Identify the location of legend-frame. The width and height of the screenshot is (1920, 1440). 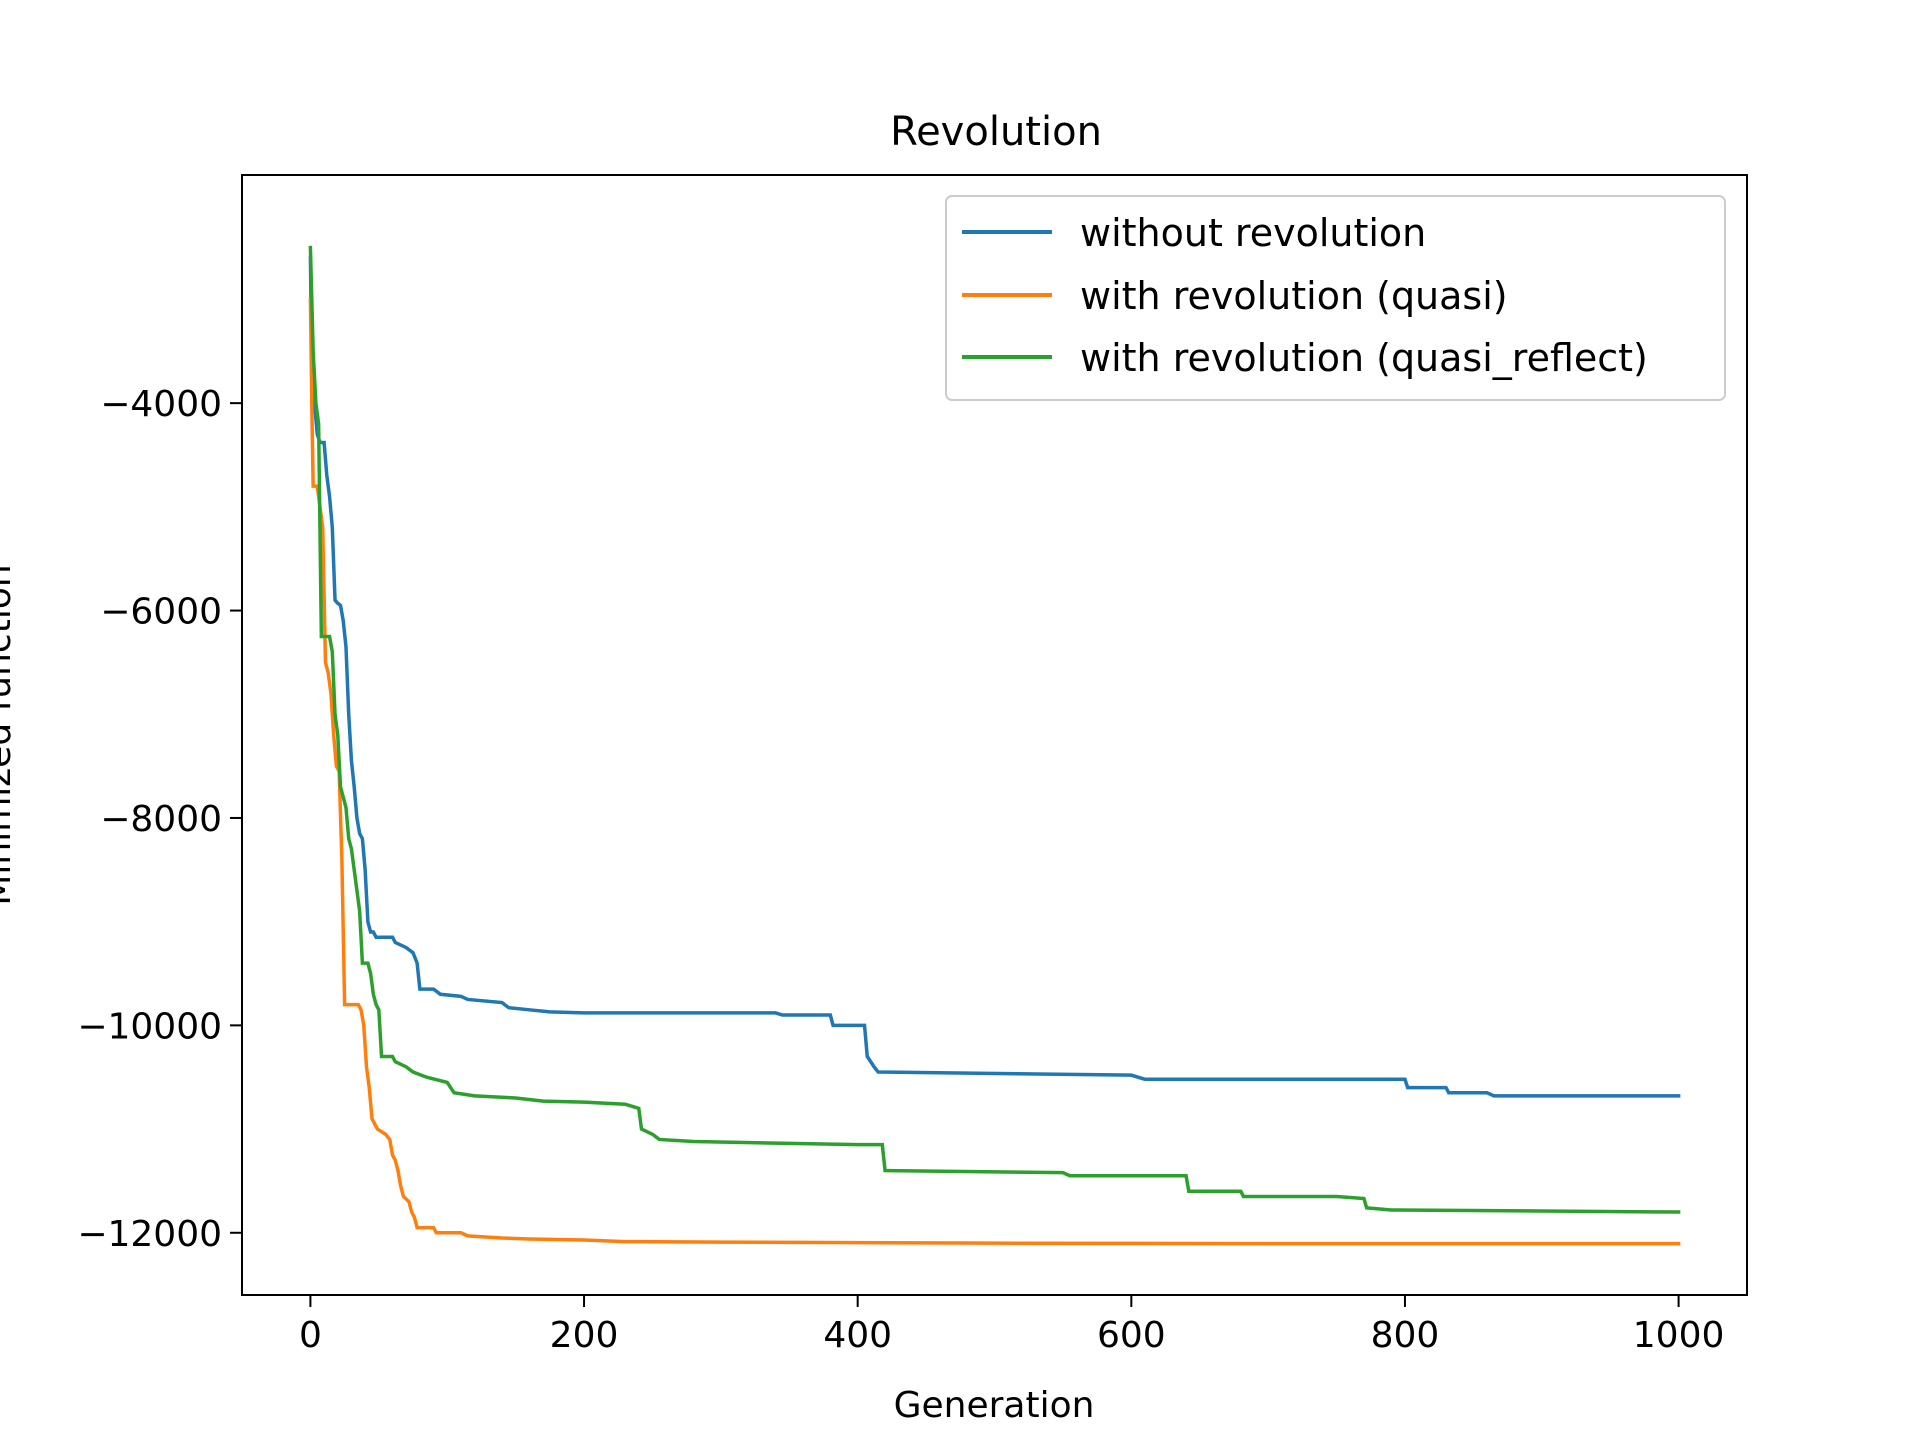
(1335, 298).